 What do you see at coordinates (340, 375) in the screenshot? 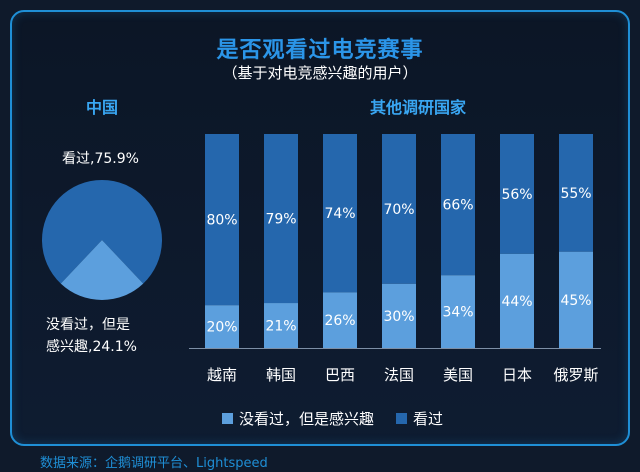
I see `category-label-2: 巴西` at bounding box center [340, 375].